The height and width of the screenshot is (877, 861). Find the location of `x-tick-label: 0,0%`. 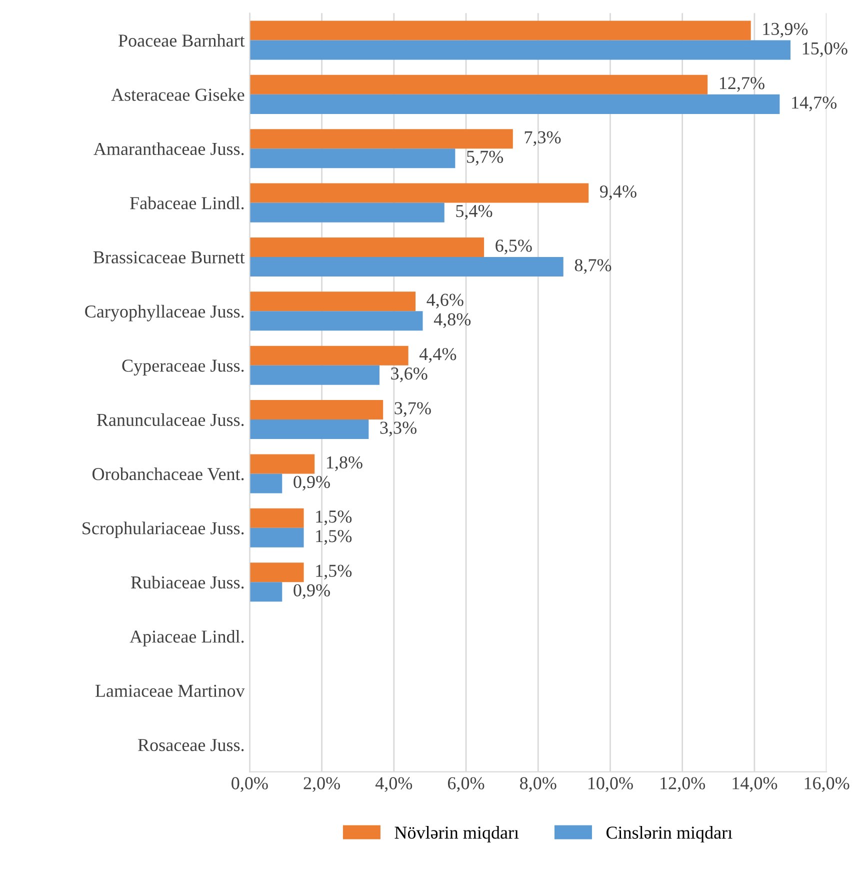

x-tick-label: 0,0% is located at coordinates (250, 784).